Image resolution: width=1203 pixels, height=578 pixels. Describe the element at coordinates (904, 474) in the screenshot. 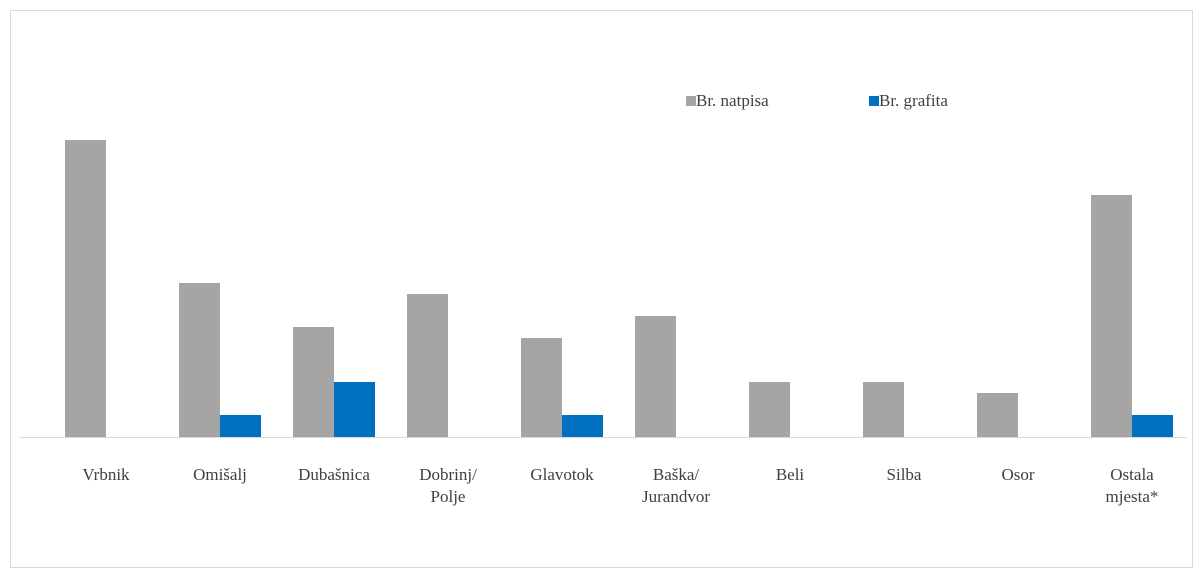

I see `x-tick-label: Silba` at that location.